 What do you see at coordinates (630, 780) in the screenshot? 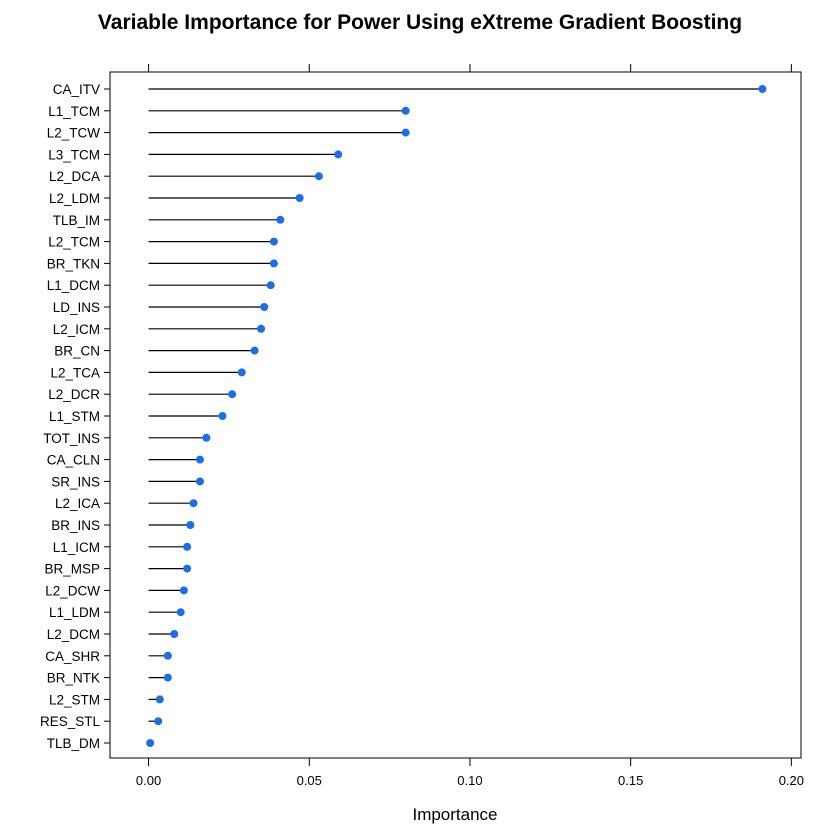
I see `x-tick-label: 0.15` at bounding box center [630, 780].